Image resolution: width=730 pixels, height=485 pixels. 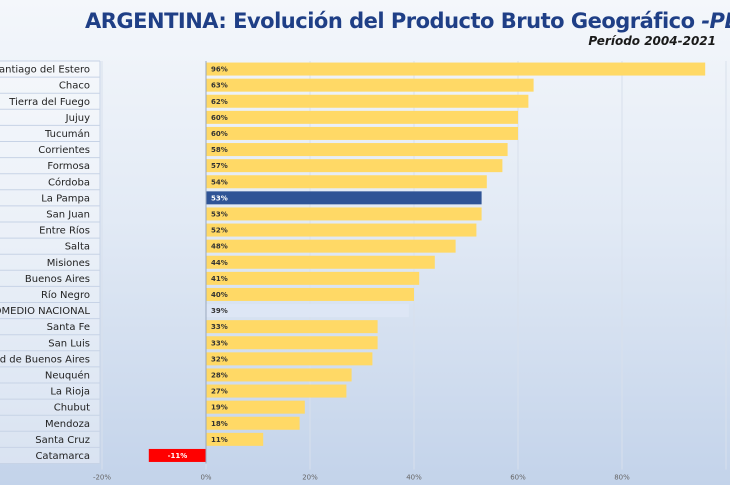 What do you see at coordinates (652, 41) in the screenshot?
I see `chart-subtitle: Período 2004-2021` at bounding box center [652, 41].